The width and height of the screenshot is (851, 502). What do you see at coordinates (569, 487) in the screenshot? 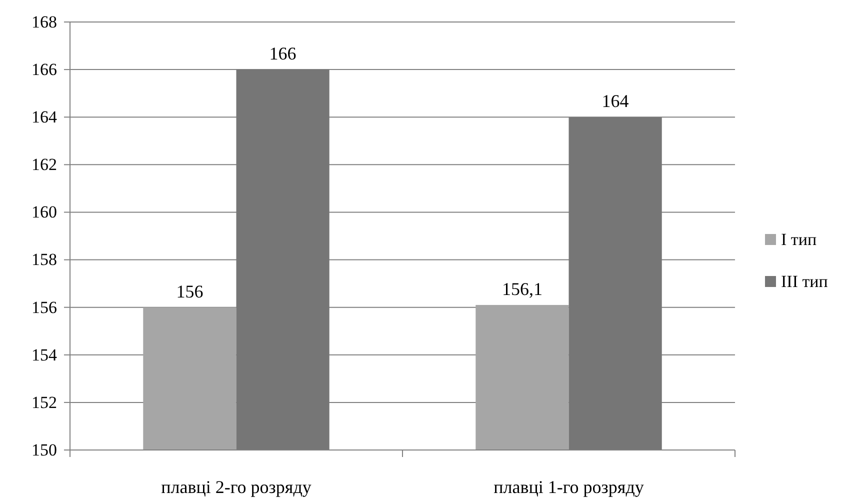
I see `x-tick-label: плавці 1-го розряду` at bounding box center [569, 487].